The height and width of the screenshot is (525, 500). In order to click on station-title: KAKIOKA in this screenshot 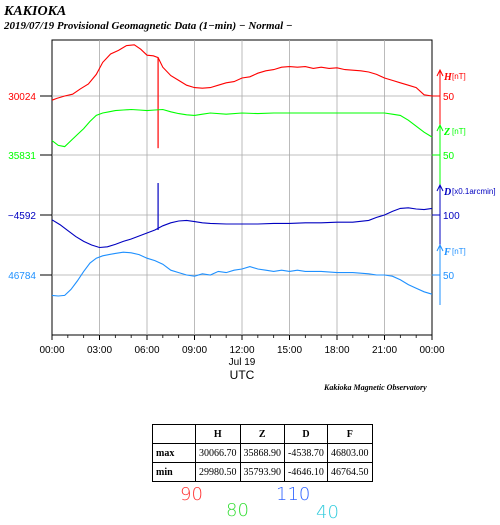, I will do `click(35, 11)`.